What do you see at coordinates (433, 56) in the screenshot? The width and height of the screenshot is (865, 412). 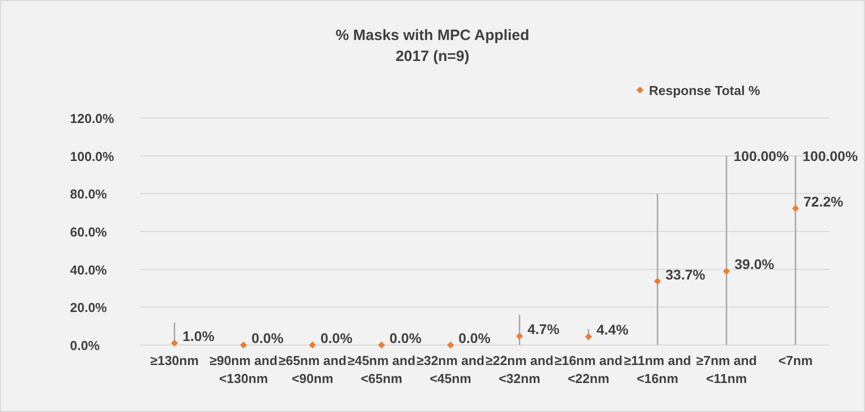 I see `chart-subtitle: 2017 (n=9)` at bounding box center [433, 56].